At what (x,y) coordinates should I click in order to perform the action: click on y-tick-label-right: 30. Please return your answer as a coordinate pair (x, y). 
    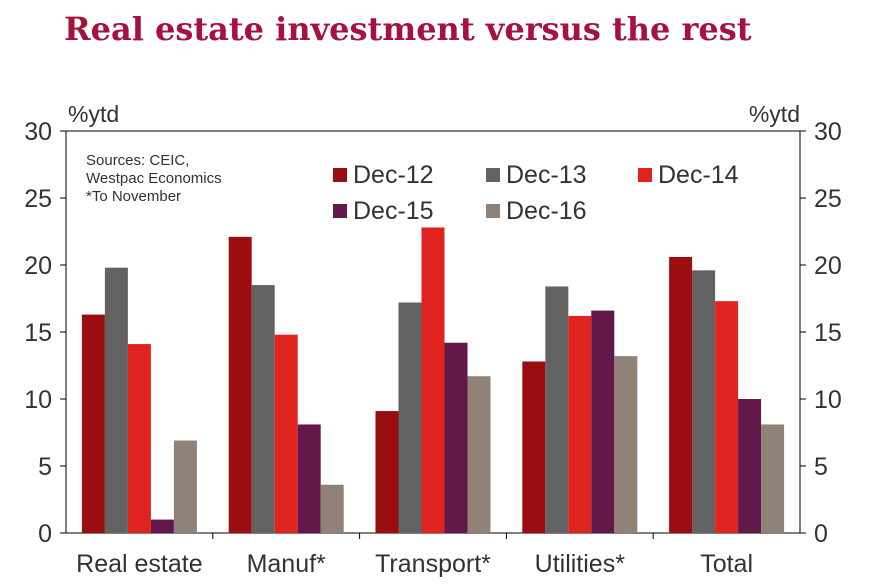
    Looking at the image, I should click on (828, 132).